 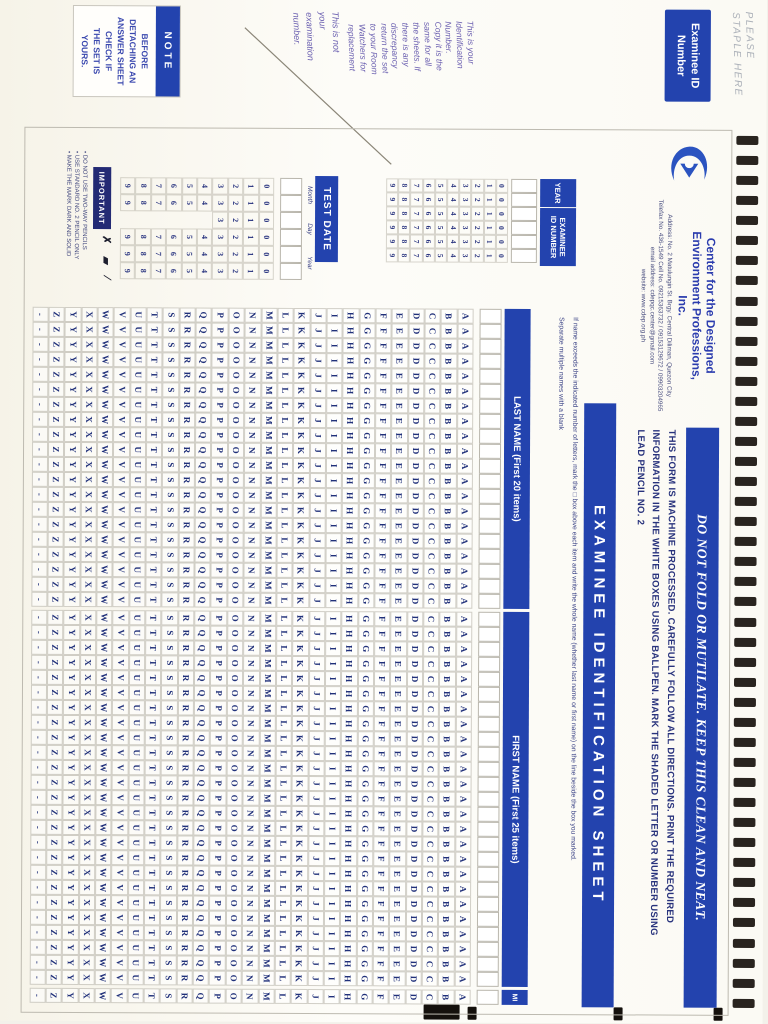 I want to click on letter-cell: A, so click(x=462, y=997).